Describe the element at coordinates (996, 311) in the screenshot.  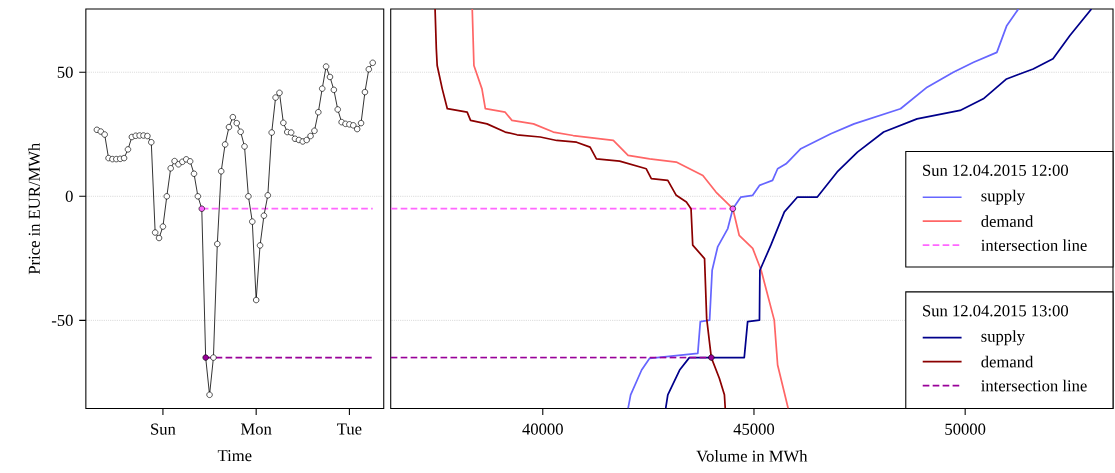
I see `annotation: Sun 12.04.2015 13:00` at that location.